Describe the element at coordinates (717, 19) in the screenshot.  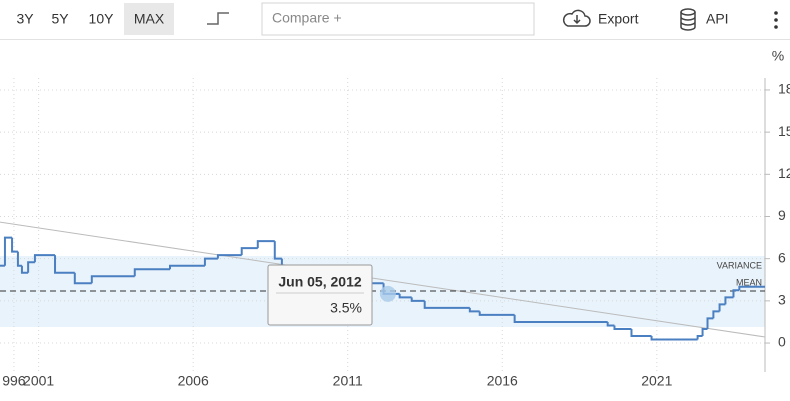
I see `api-label: API` at that location.